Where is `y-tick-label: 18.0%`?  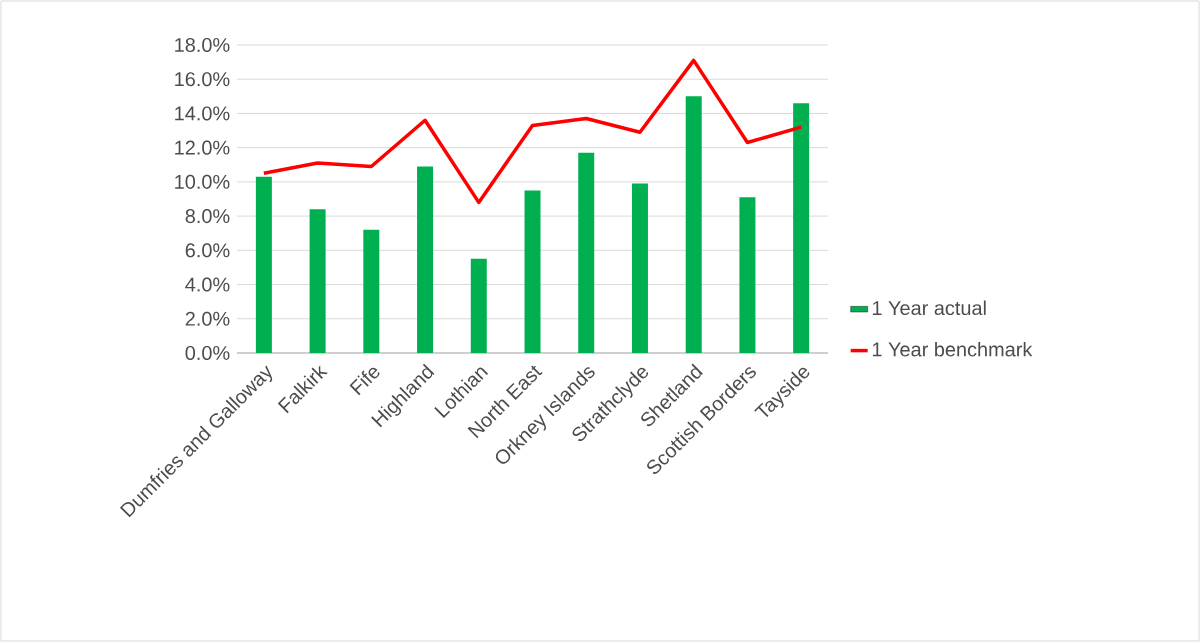
y-tick-label: 18.0% is located at coordinates (202, 45).